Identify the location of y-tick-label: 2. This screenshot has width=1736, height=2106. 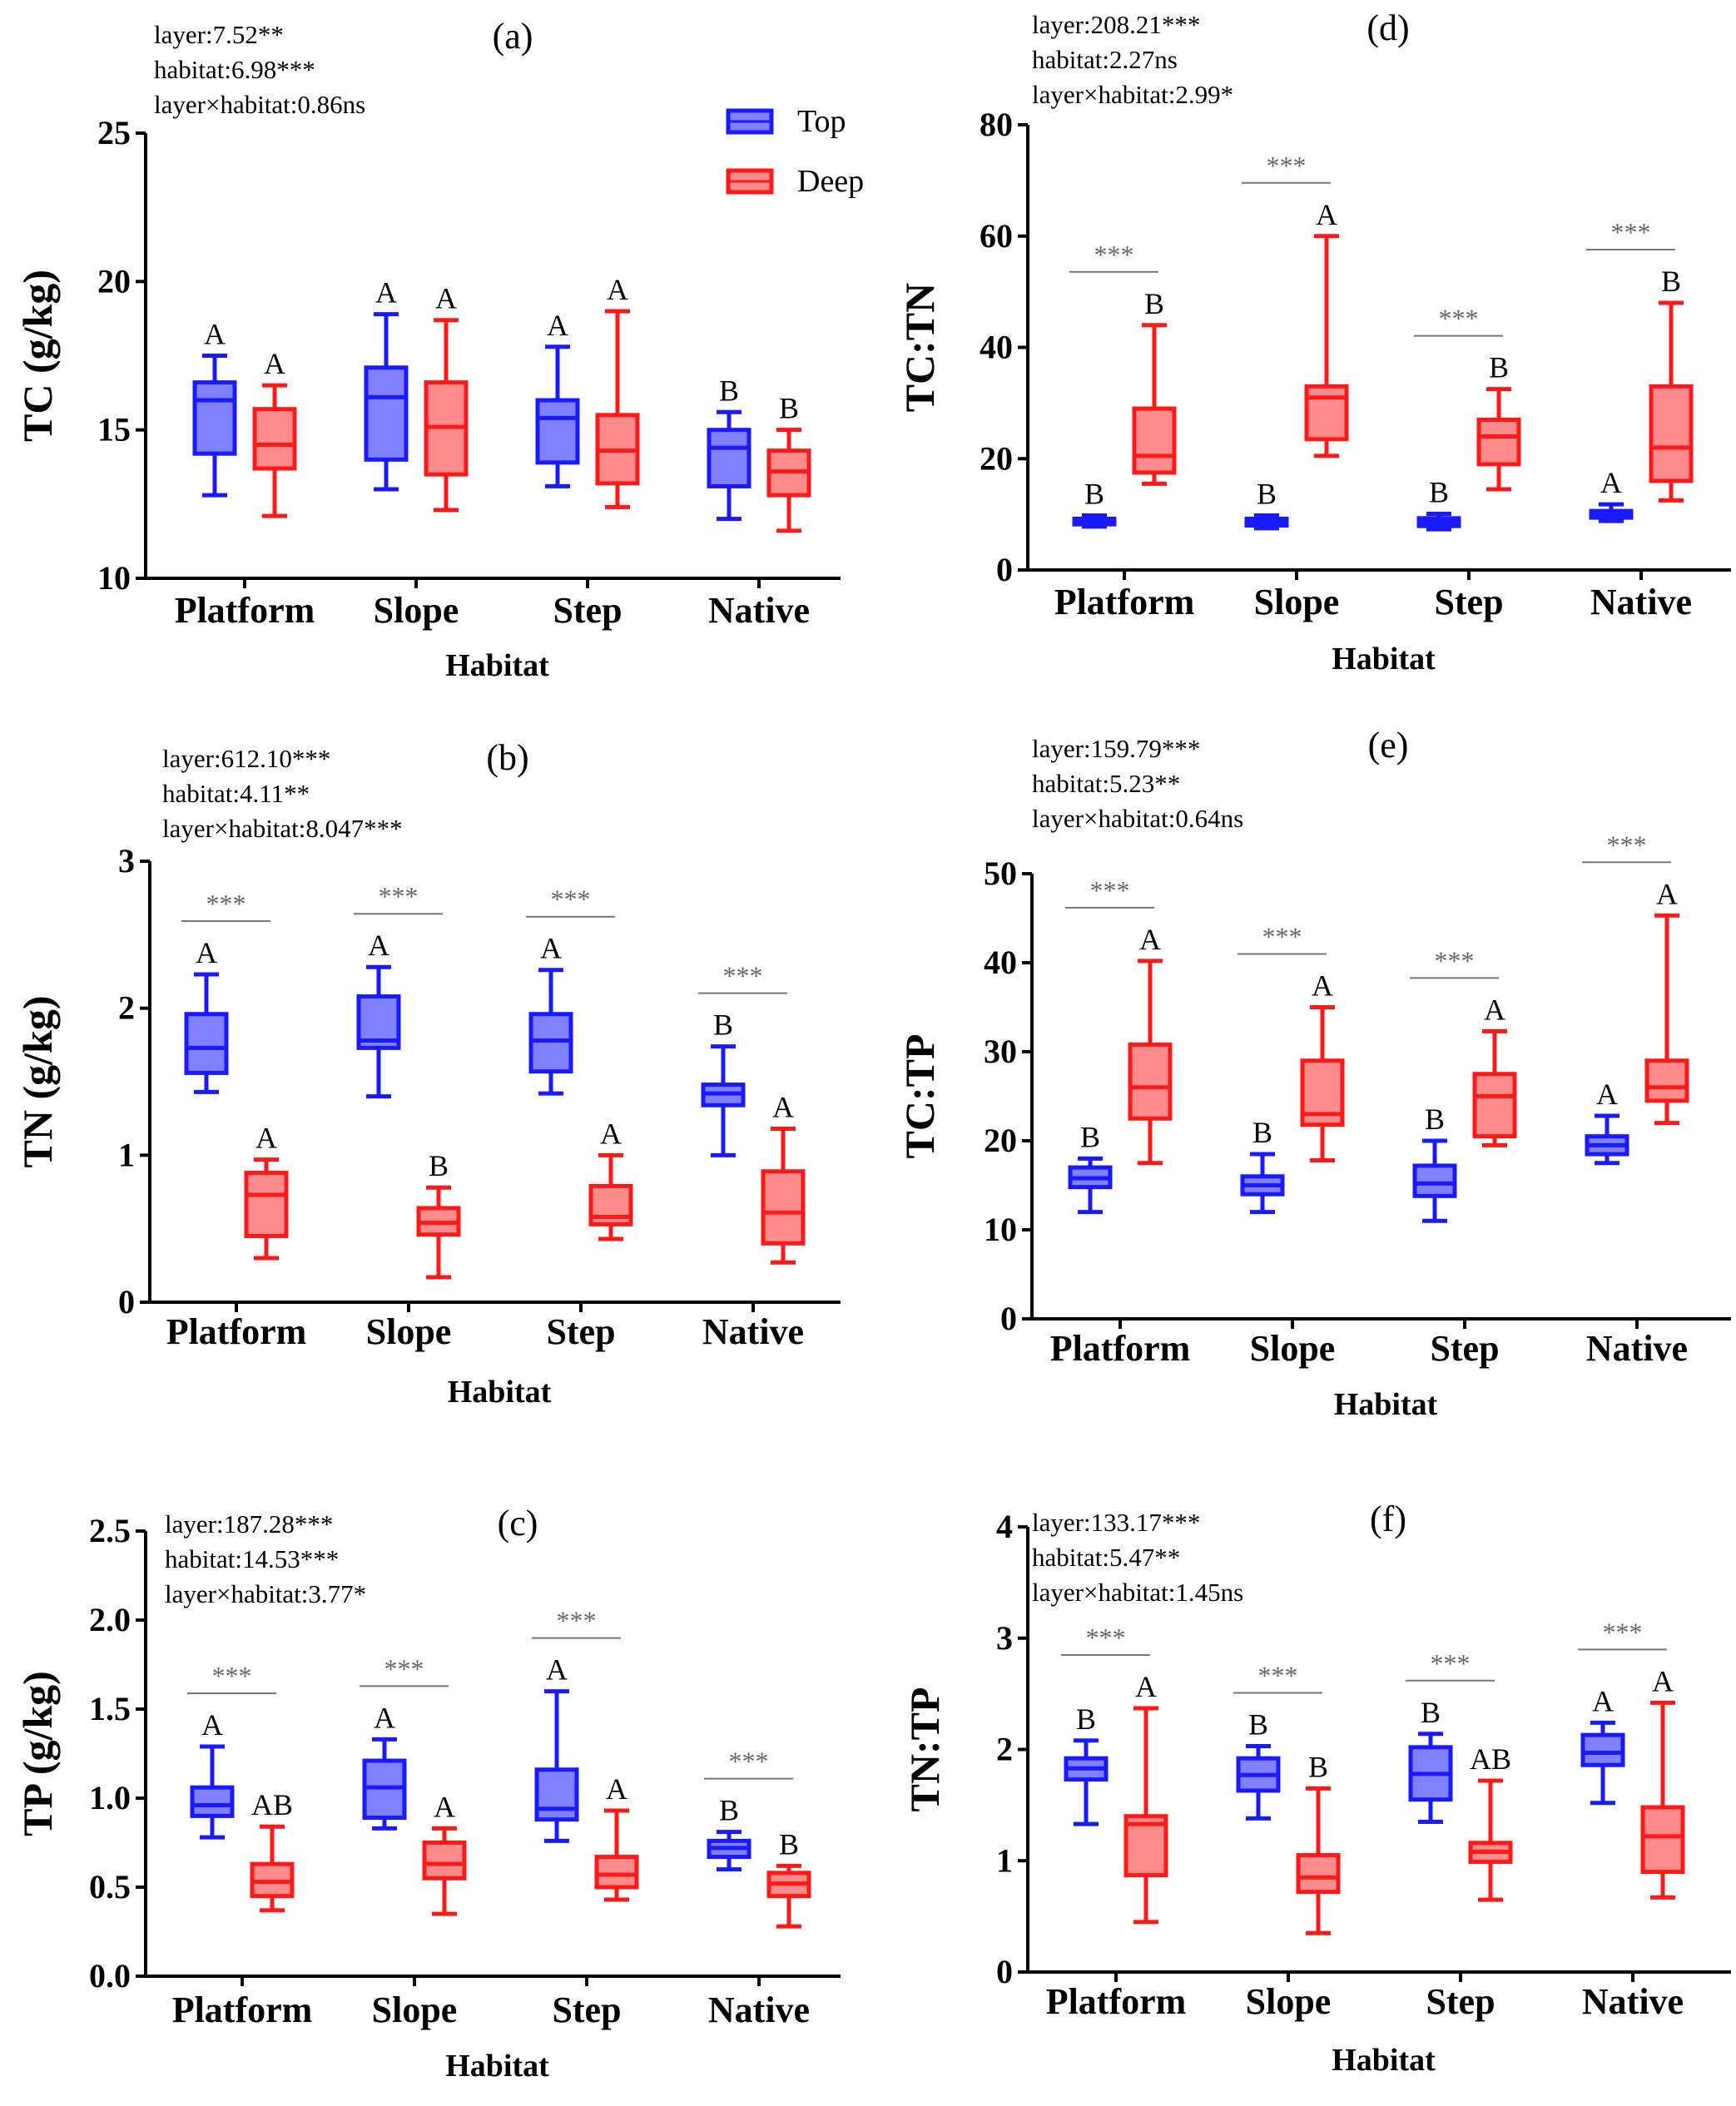
(1005, 1749).